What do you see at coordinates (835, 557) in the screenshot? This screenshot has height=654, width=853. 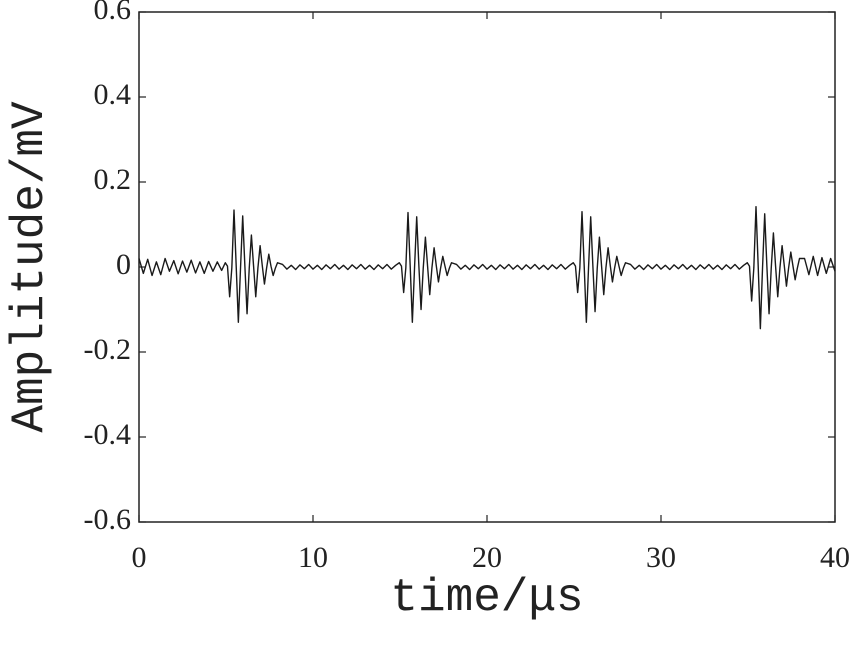 I see `x-tick-label: 40` at bounding box center [835, 557].